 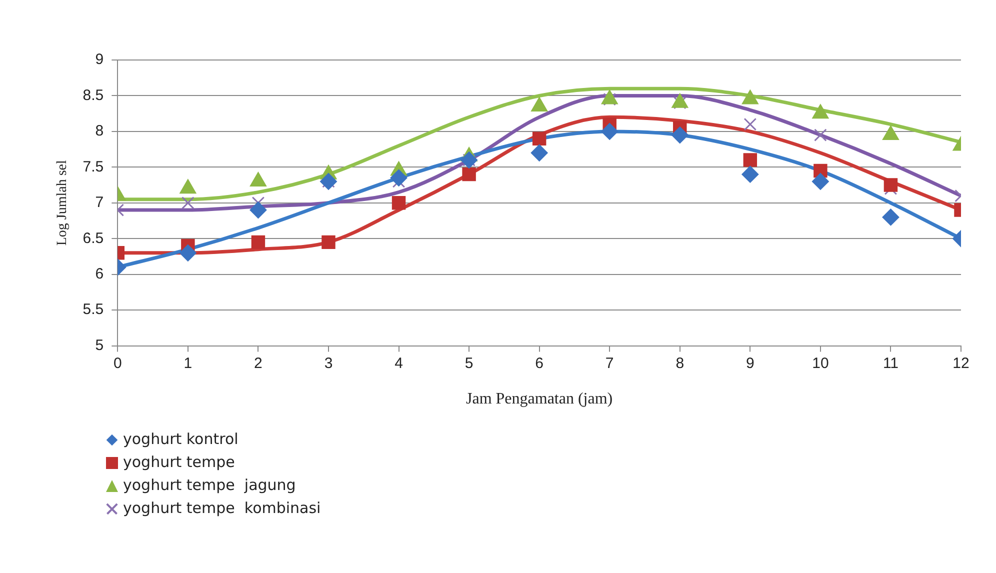 I want to click on x-tick-label: 4, so click(x=398, y=363).